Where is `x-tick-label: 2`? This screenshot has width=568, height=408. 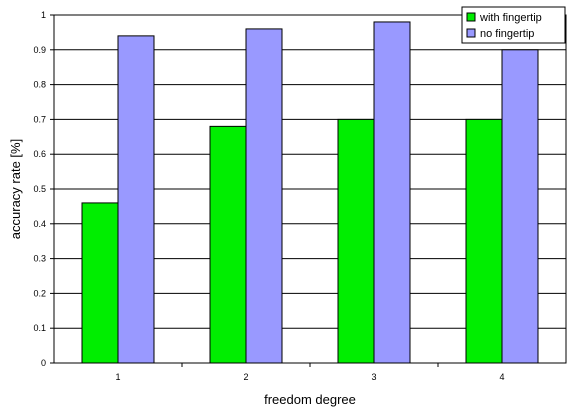 x-tick-label: 2 is located at coordinates (245, 377).